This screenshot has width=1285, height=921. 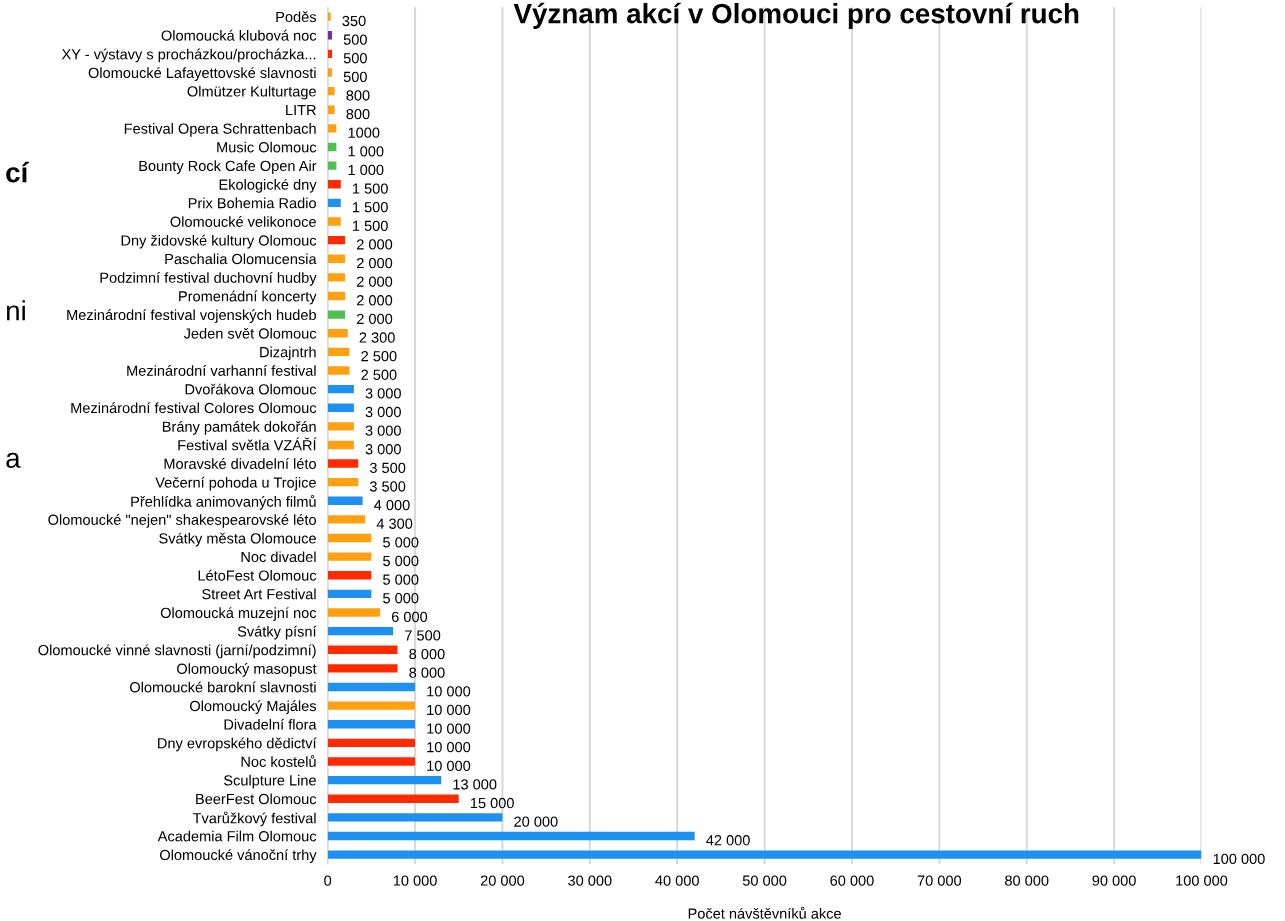 What do you see at coordinates (392, 505) in the screenshot?
I see `data-label: 4 000` at bounding box center [392, 505].